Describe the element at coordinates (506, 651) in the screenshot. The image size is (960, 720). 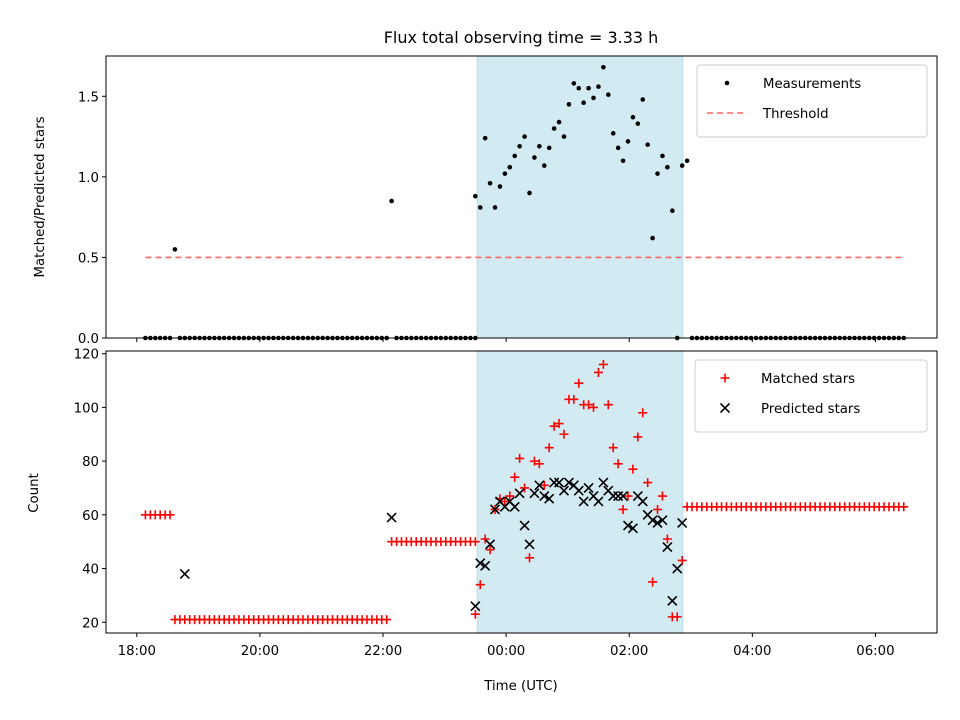
I see `x-tick-label: 00:00` at that location.